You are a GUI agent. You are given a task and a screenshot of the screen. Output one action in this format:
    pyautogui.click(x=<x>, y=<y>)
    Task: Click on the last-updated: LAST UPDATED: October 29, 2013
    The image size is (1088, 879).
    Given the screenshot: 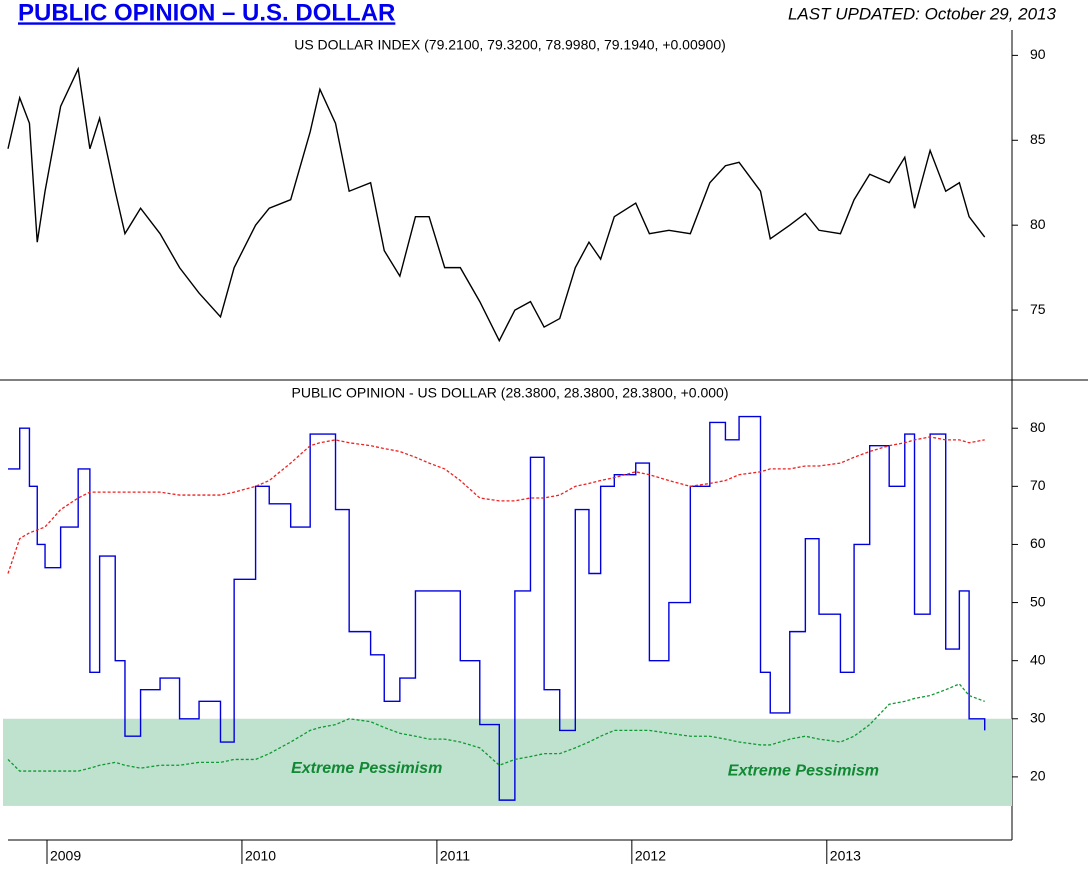 What is the action you would take?
    pyautogui.click(x=922, y=13)
    